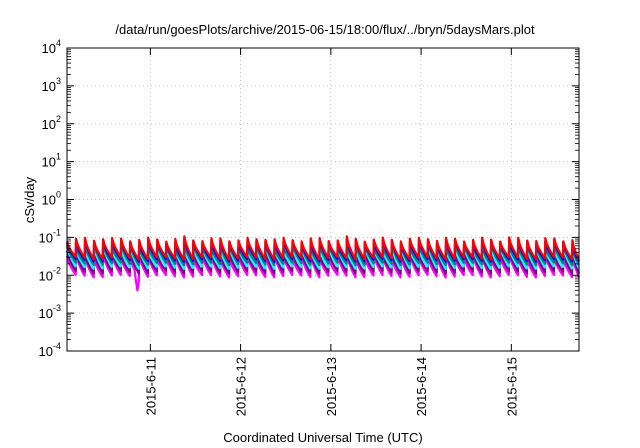 Image resolution: width=640 pixels, height=448 pixels. I want to click on x-tick-label: 2015-6-15, so click(511, 386).